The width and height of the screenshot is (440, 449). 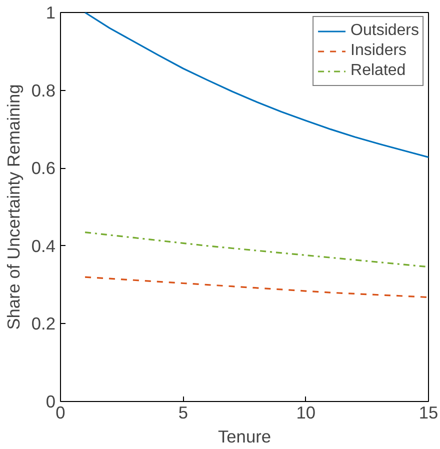 I want to click on y-tick-label: 0.6, so click(x=43, y=168).